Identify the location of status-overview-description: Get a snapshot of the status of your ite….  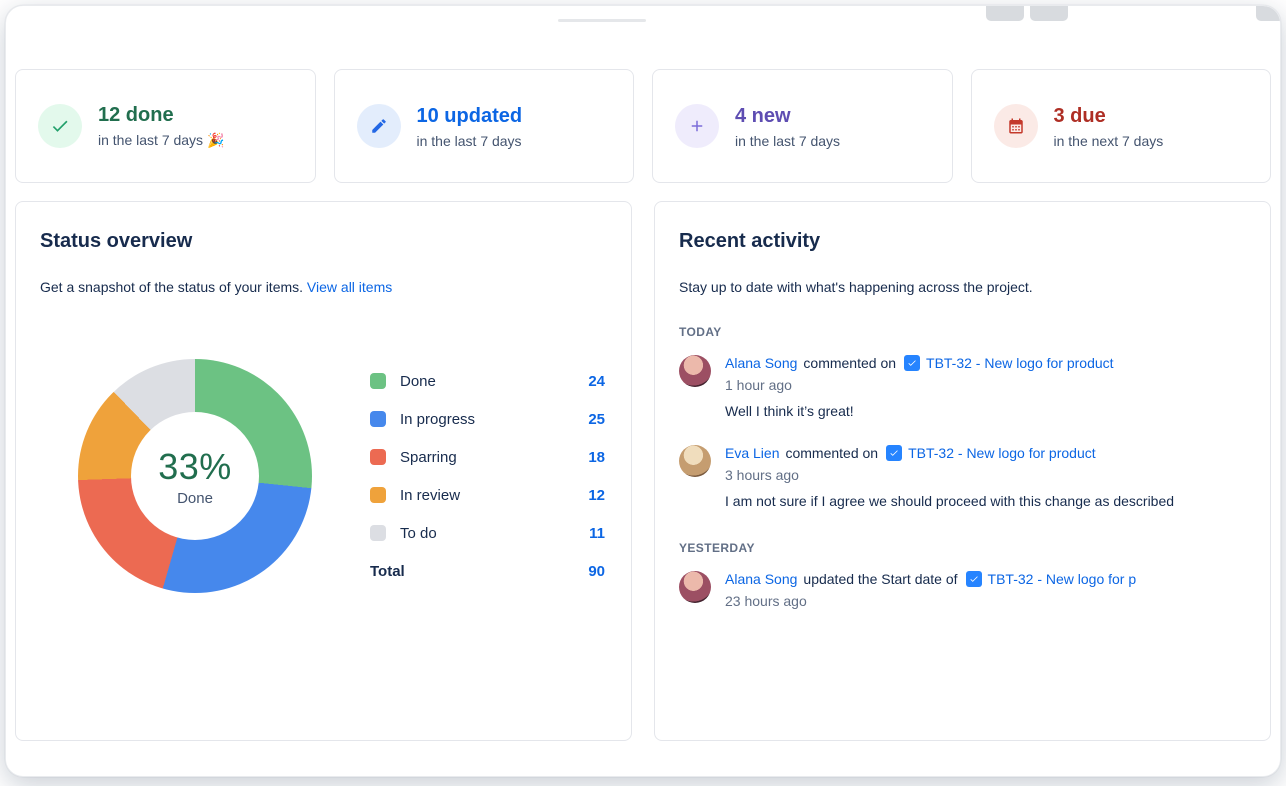
(323, 287).